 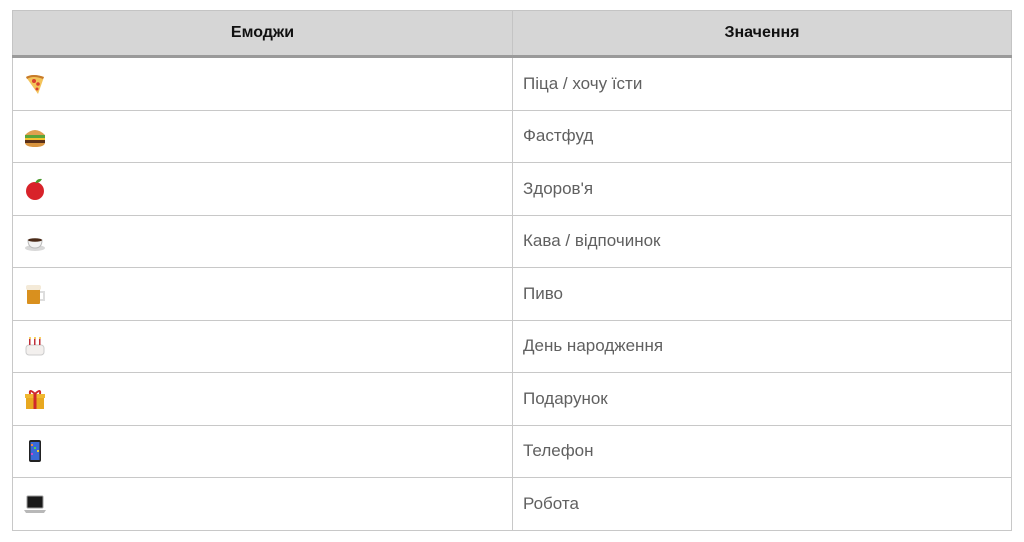 I want to click on birthday-cake-icon, so click(x=35, y=346).